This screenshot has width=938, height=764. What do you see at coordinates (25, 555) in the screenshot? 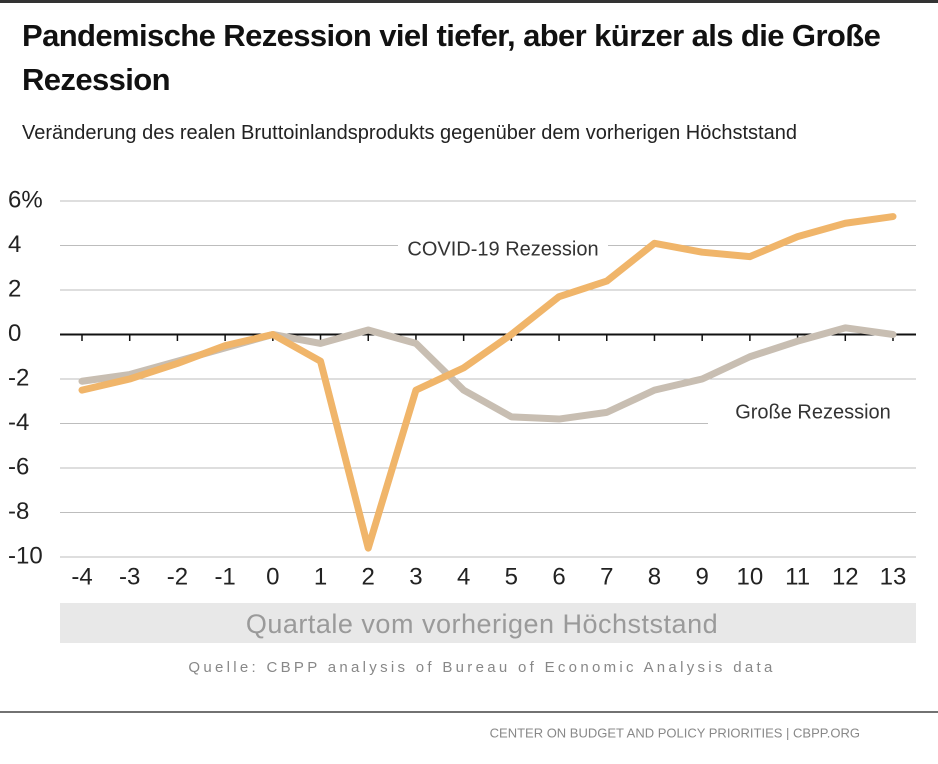
I see `y-tick-label: -10` at bounding box center [25, 555].